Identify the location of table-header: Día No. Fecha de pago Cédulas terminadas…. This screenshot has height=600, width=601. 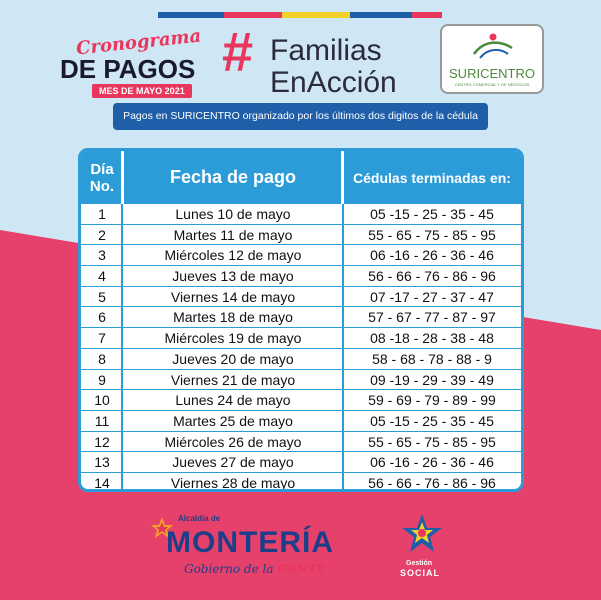
(301, 177).